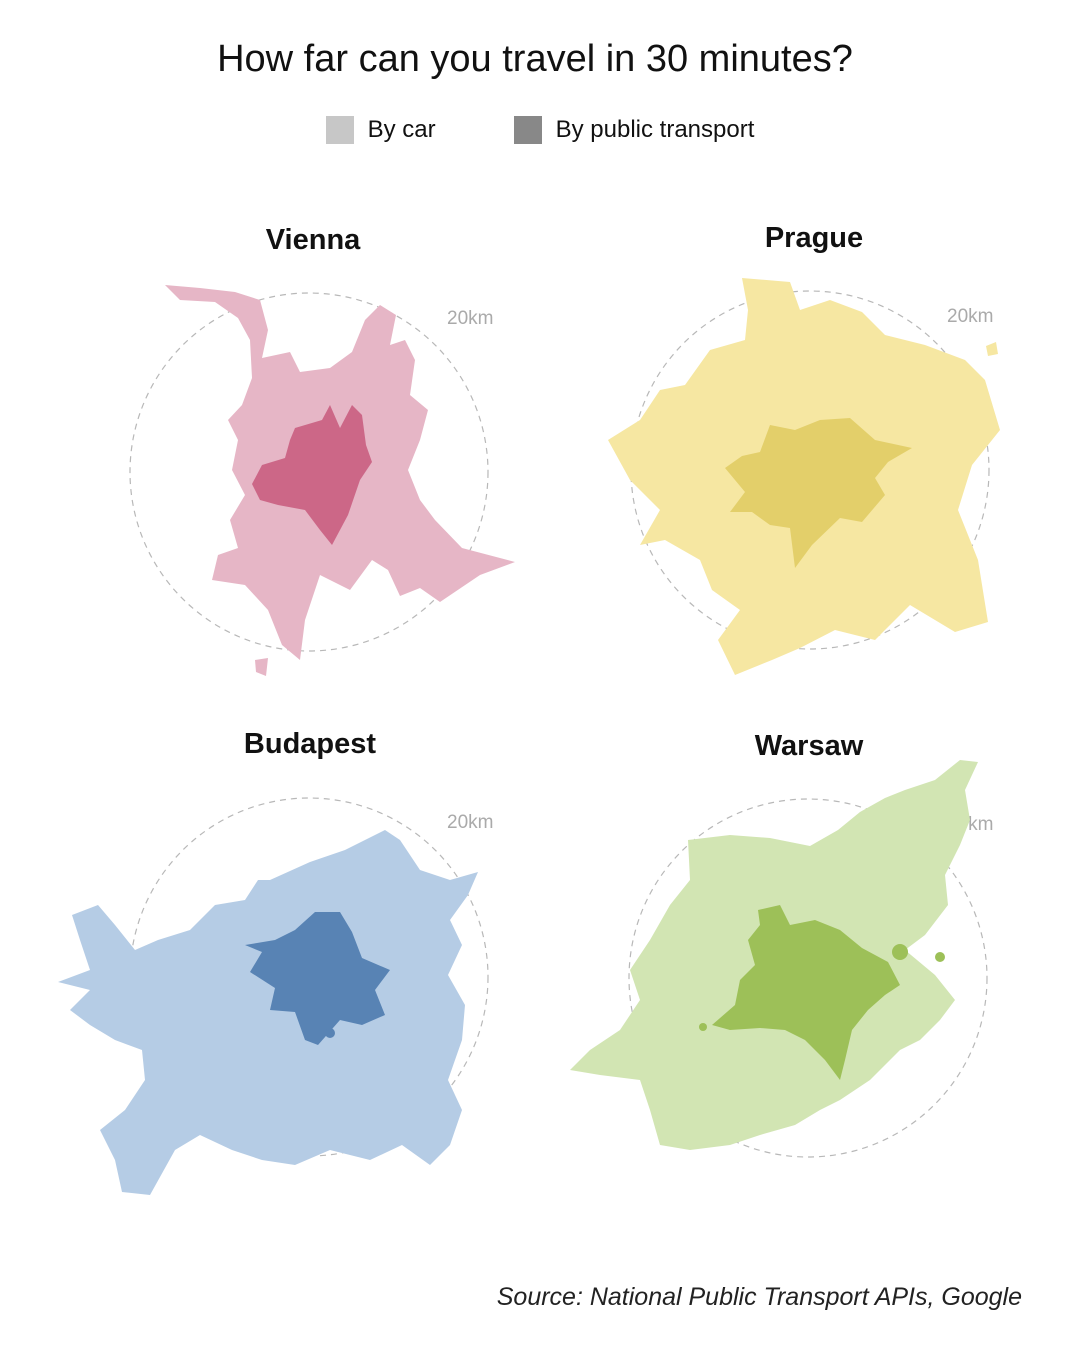 Image resolution: width=1080 pixels, height=1350 pixels. I want to click on city-title-warsaw: Warsaw, so click(809, 746).